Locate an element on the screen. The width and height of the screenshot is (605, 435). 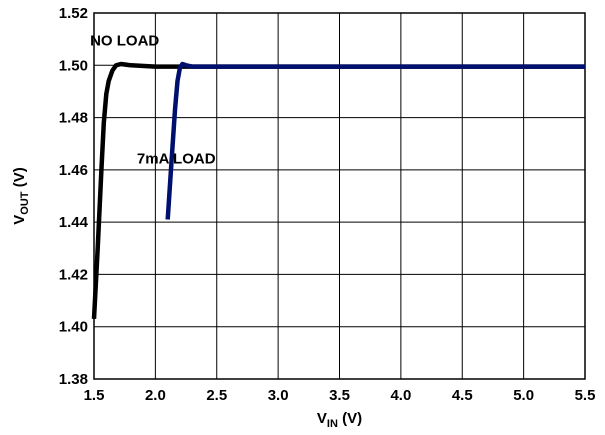
y-tick-label: 1.46 is located at coordinates (73, 170).